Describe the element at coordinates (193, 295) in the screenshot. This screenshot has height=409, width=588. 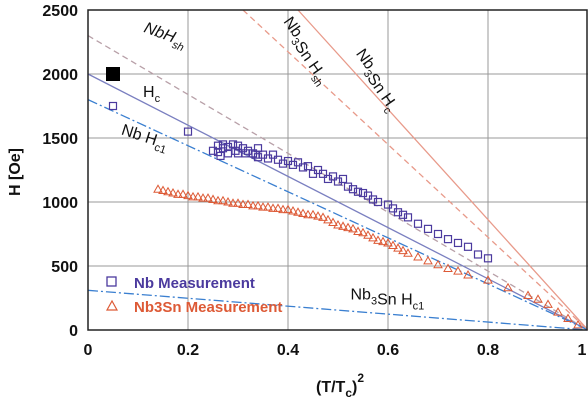
I see `legend: Nb Measurement Nb3Sn Measurement` at that location.